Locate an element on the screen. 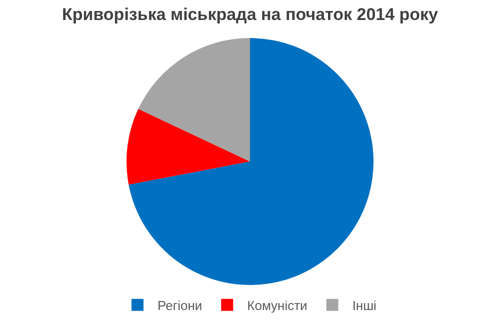 The image size is (500, 332). legend-label: Інші is located at coordinates (364, 305).